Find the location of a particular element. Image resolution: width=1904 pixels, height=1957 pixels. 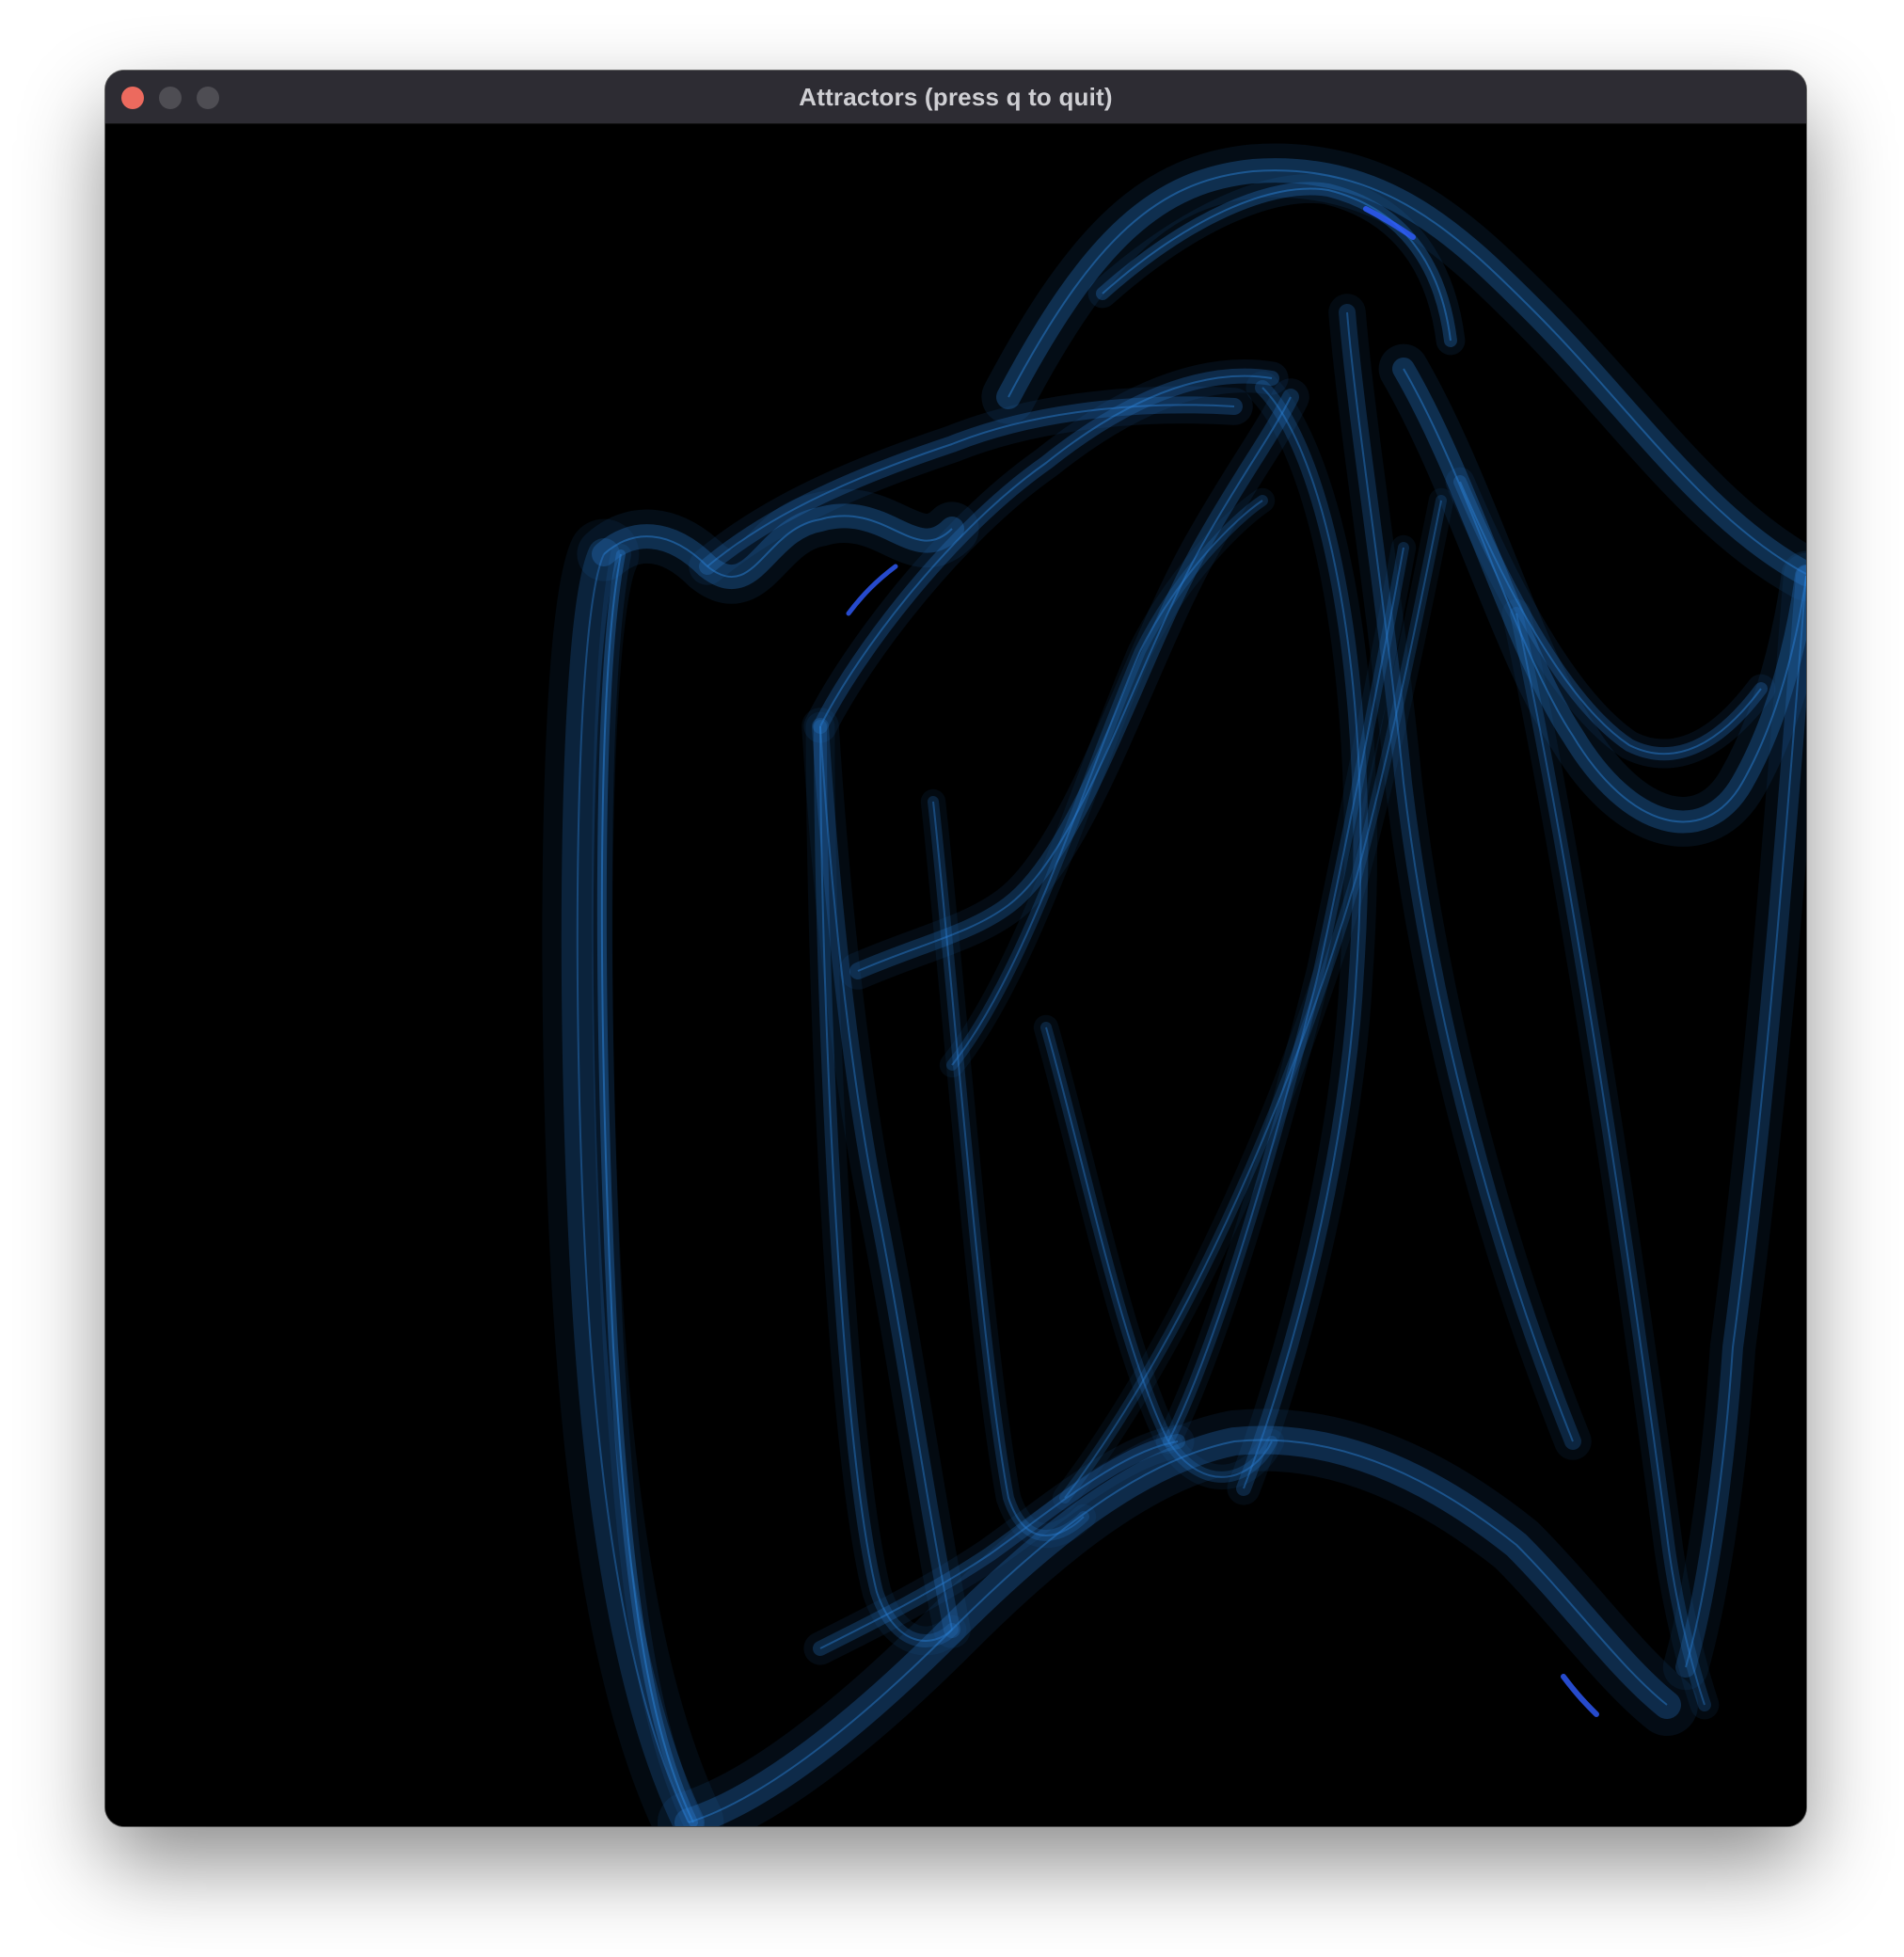

title-bar: Attractors (press q to quit) is located at coordinates (955, 97).